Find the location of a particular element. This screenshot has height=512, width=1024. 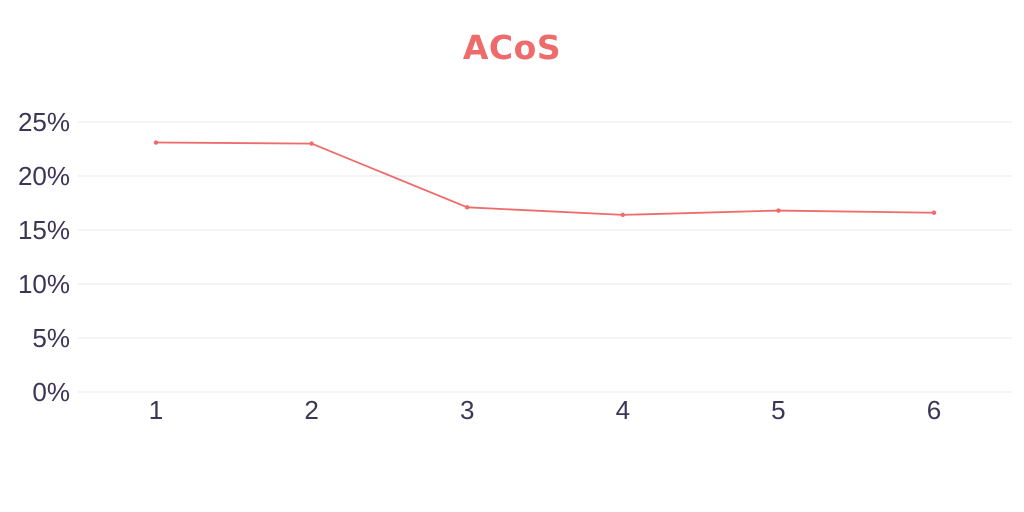

y-tick-label: 5% is located at coordinates (51, 338).